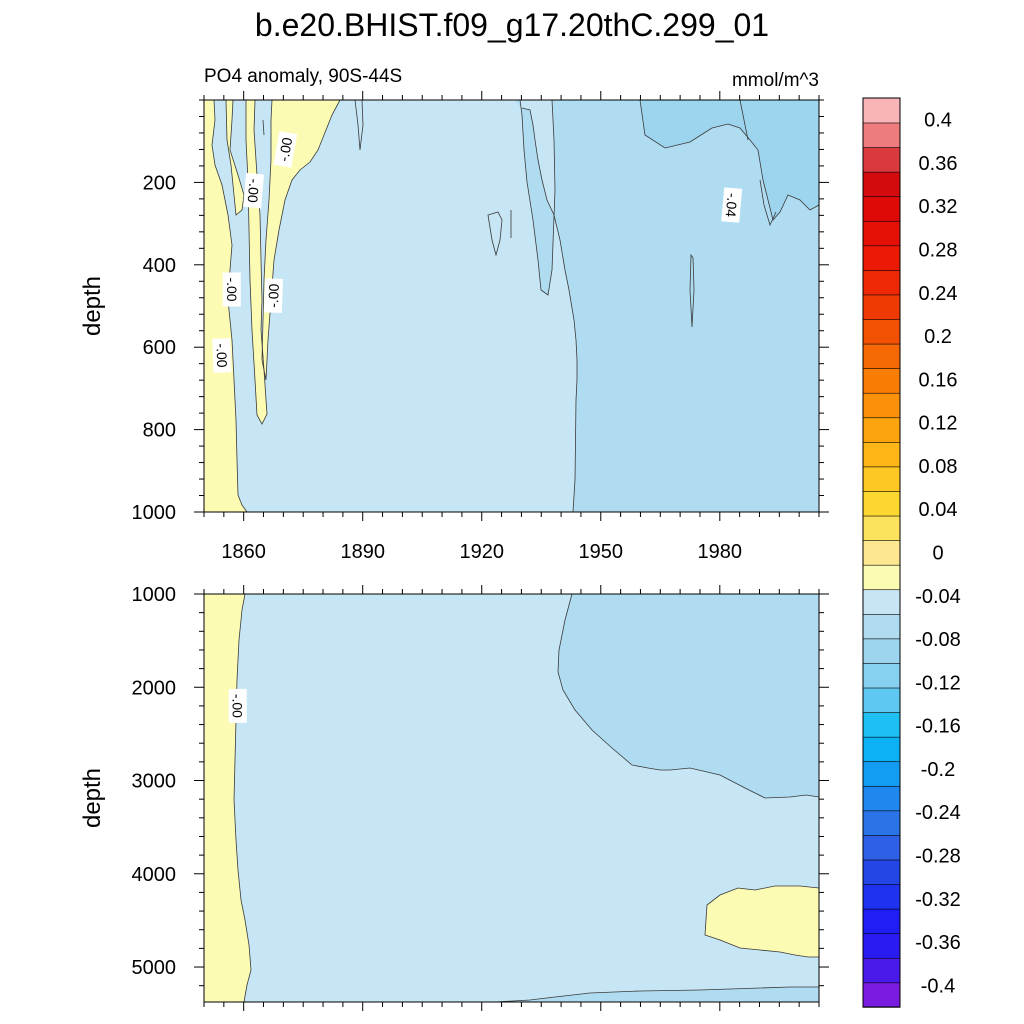 The image size is (1024, 1024). What do you see at coordinates (938, 251) in the screenshot?
I see `colorbar-label: 0.28` at bounding box center [938, 251].